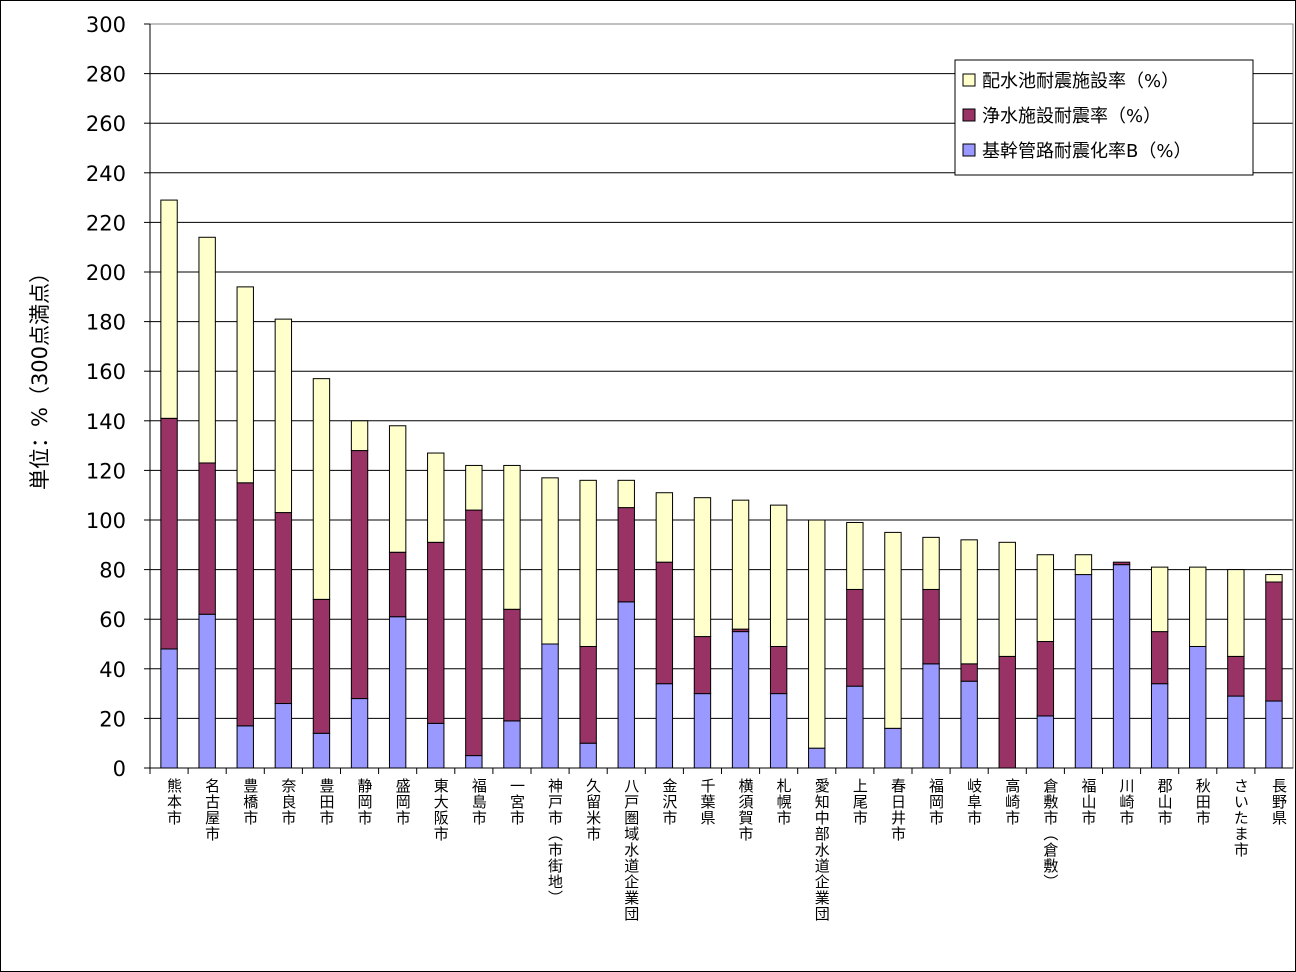 The width and height of the screenshot is (1296, 972). What do you see at coordinates (174, 802) in the screenshot?
I see `x-tick-label: 熊本市` at bounding box center [174, 802].